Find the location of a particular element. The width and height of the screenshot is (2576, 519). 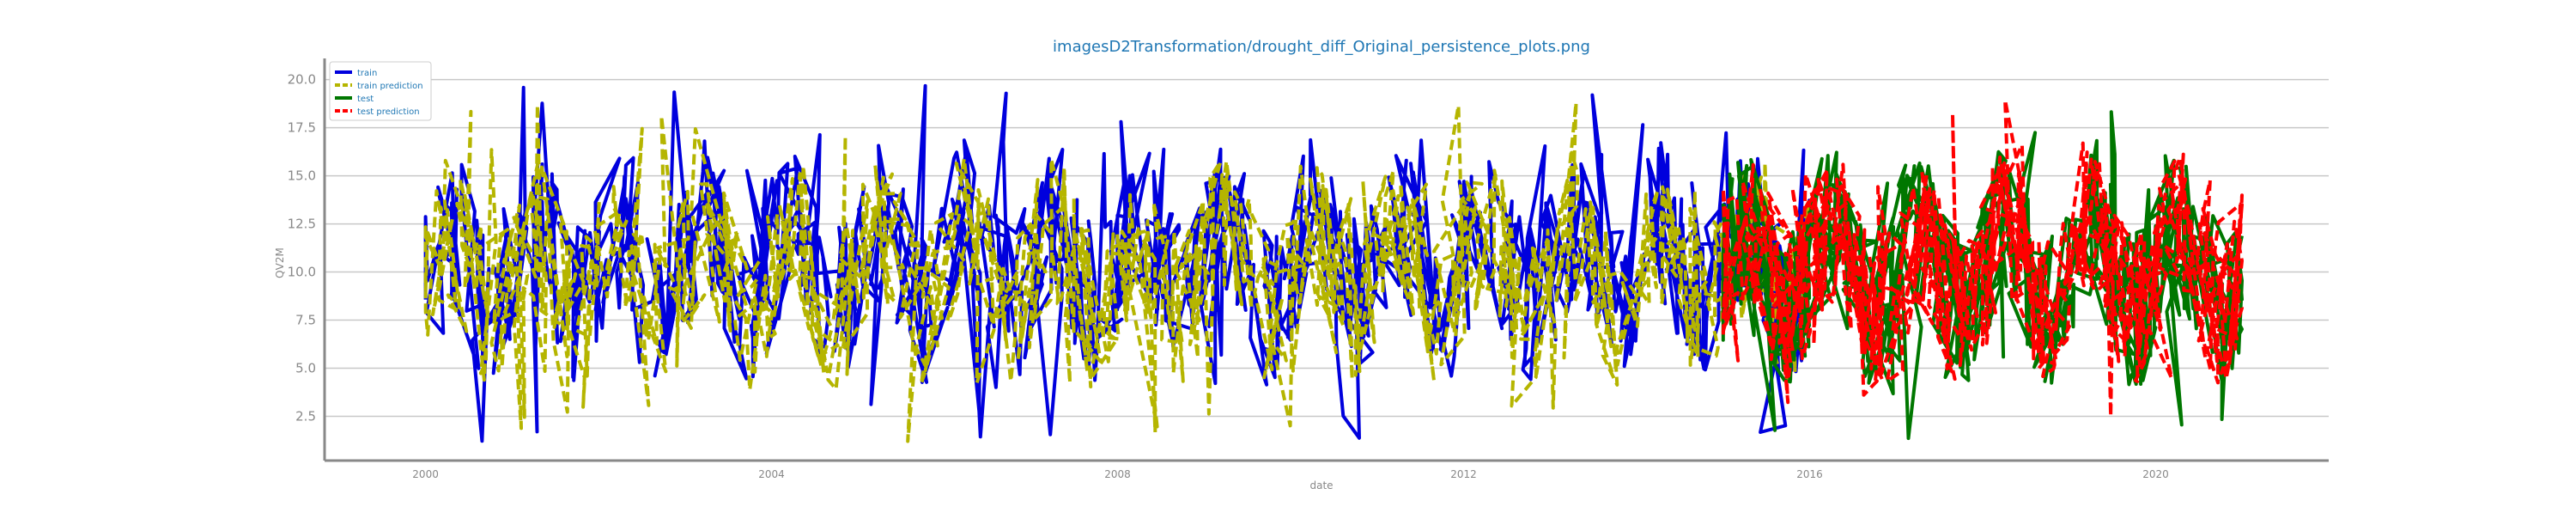

series-line-test is located at coordinates (1982, 275).